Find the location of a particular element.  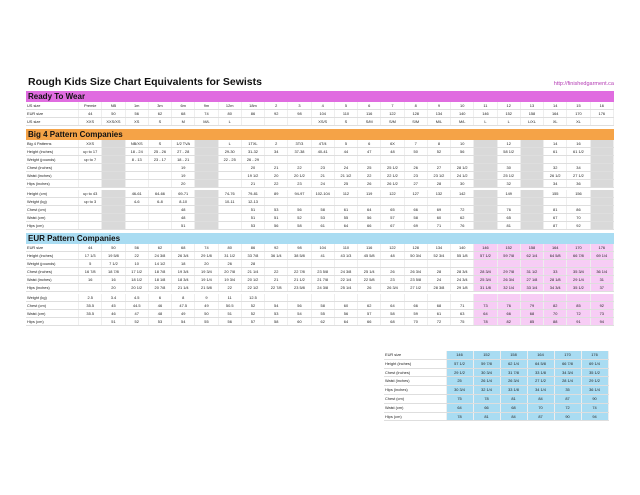

table-cell: 52 is located at coordinates (439, 151).